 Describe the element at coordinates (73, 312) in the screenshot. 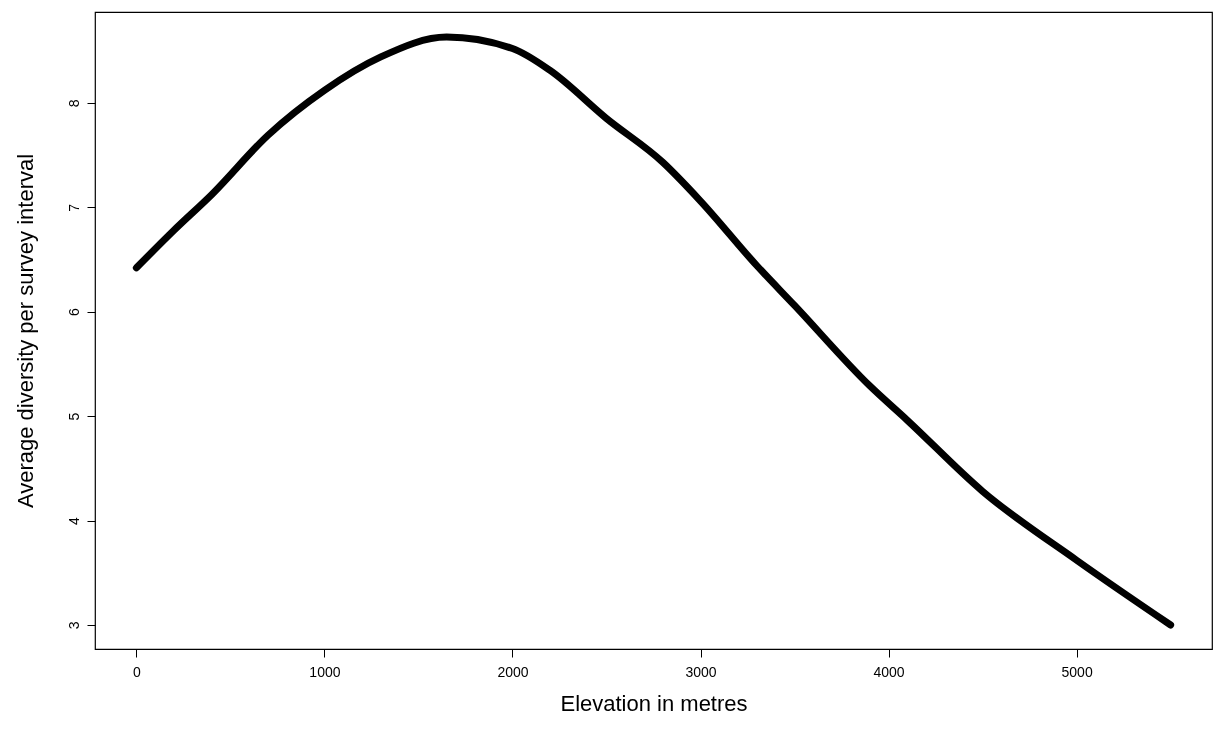

I see `y-tick-label: 6` at that location.